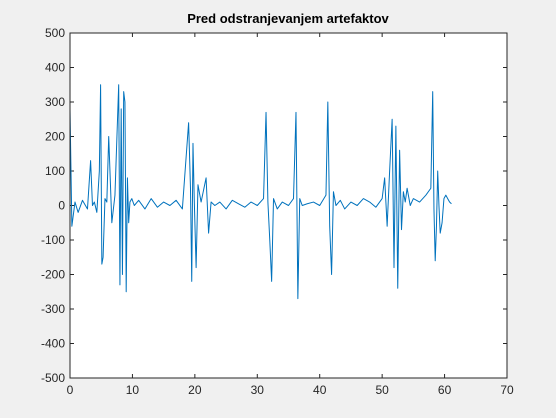  What do you see at coordinates (288, 18) in the screenshot?
I see `chart-title: Pred odstranjevanjem artefaktov` at bounding box center [288, 18].